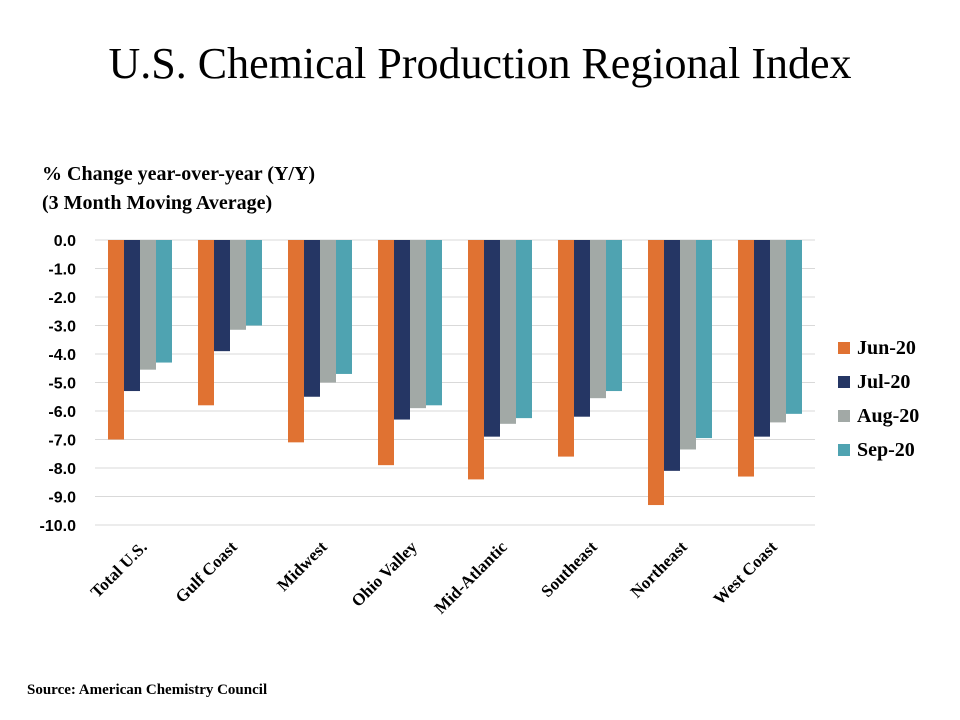  What do you see at coordinates (62, 469) in the screenshot?
I see `y-tick-label: -8.0` at bounding box center [62, 469].